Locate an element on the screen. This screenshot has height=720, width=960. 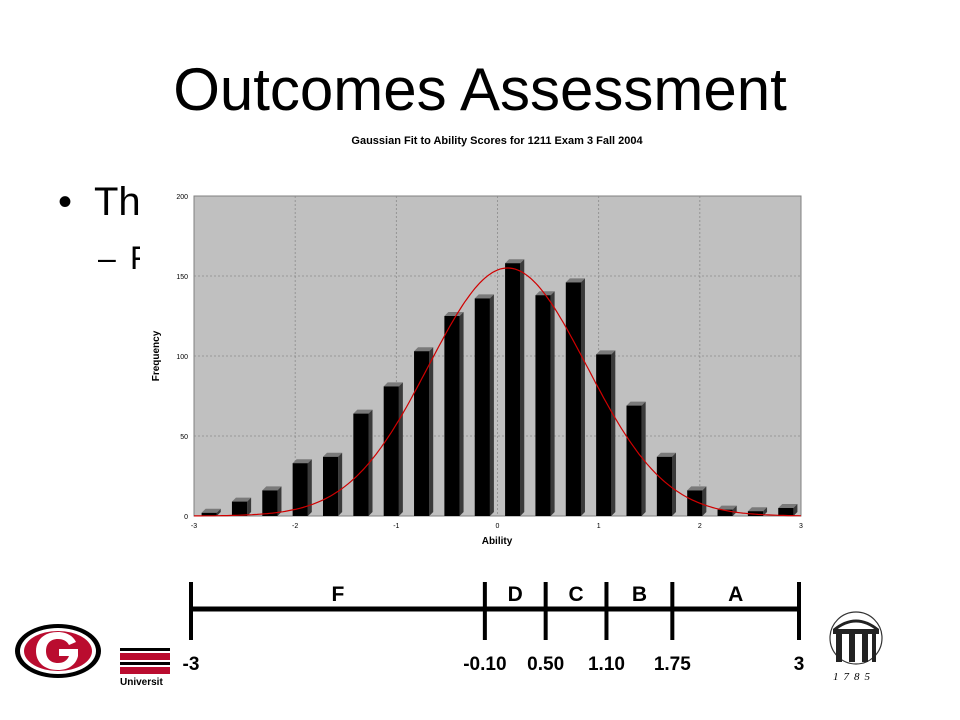
x-tick-label: 0 is located at coordinates (498, 526).